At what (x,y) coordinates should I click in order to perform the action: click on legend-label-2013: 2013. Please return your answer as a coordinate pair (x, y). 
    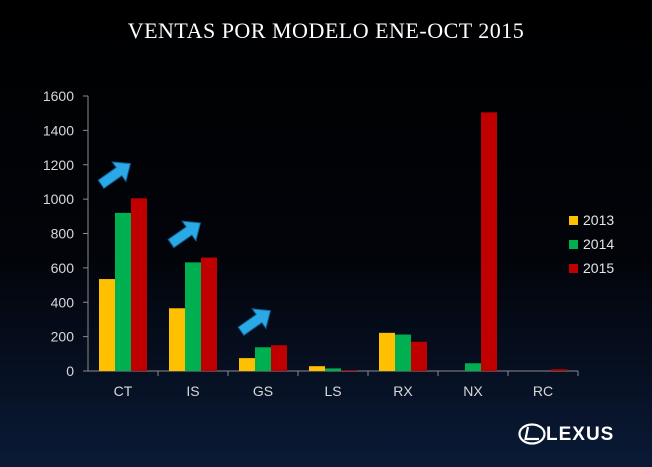
    Looking at the image, I should click on (598, 220).